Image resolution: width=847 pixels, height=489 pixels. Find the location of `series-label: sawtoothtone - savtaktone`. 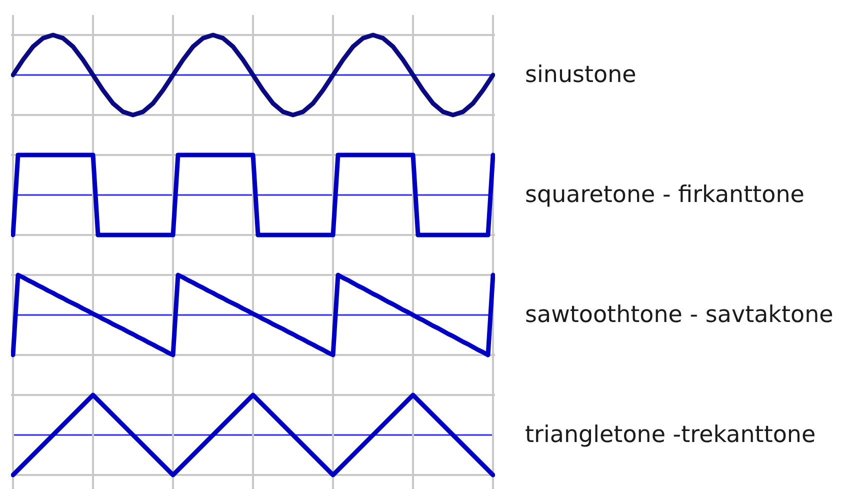

series-label: sawtoothtone - savtaktone is located at coordinates (679, 315).